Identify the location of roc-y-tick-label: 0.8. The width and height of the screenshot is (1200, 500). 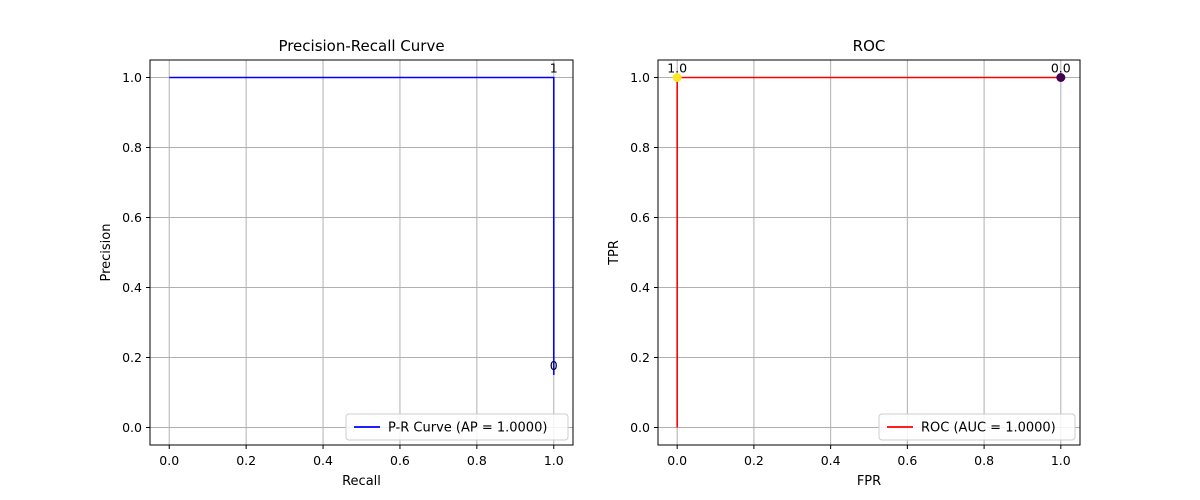
(640, 147).